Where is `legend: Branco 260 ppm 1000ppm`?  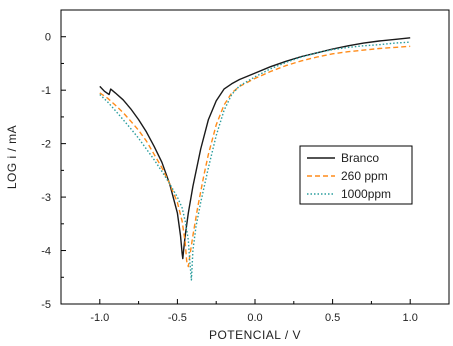 legend: Branco 260 ppm 1000ppm is located at coordinates (356, 175).